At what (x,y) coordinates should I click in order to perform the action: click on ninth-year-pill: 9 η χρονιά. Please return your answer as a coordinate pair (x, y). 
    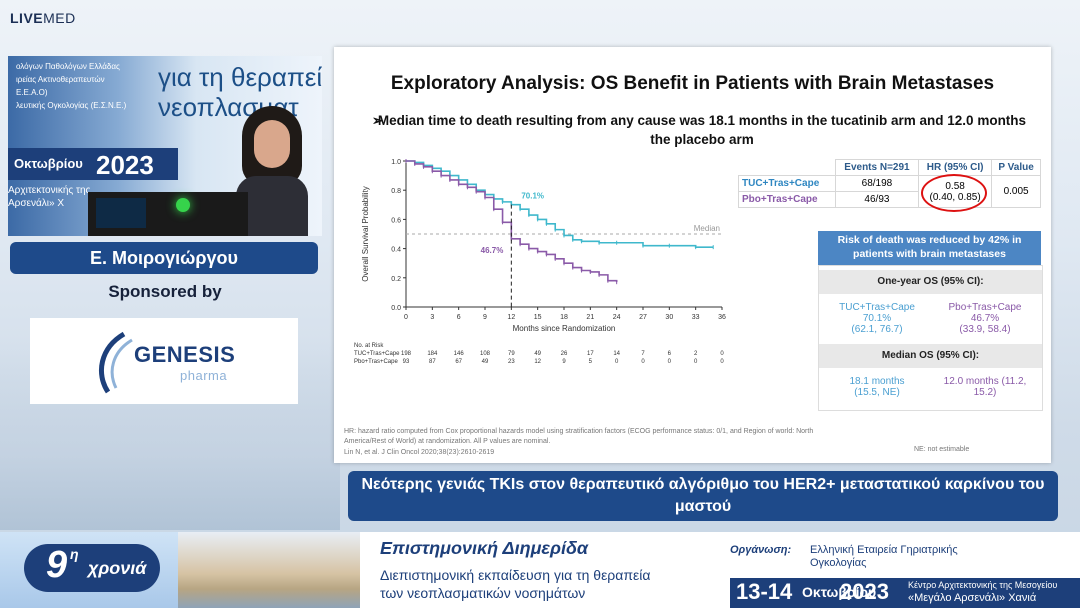
    Looking at the image, I should click on (92, 568).